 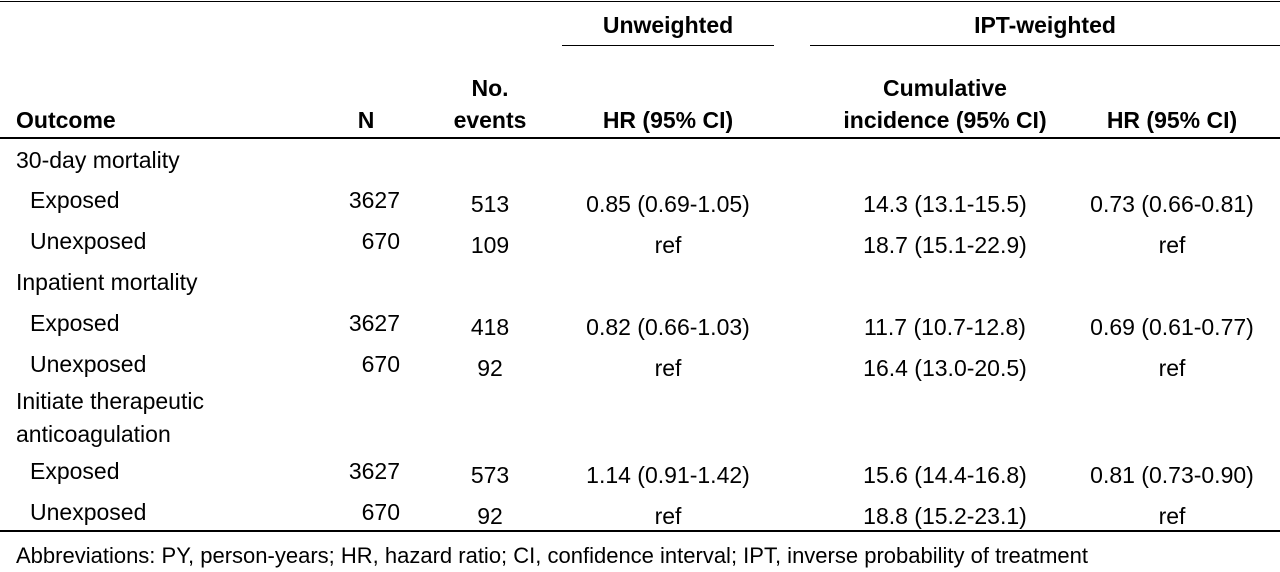 I want to click on row-events: 109, so click(x=490, y=245).